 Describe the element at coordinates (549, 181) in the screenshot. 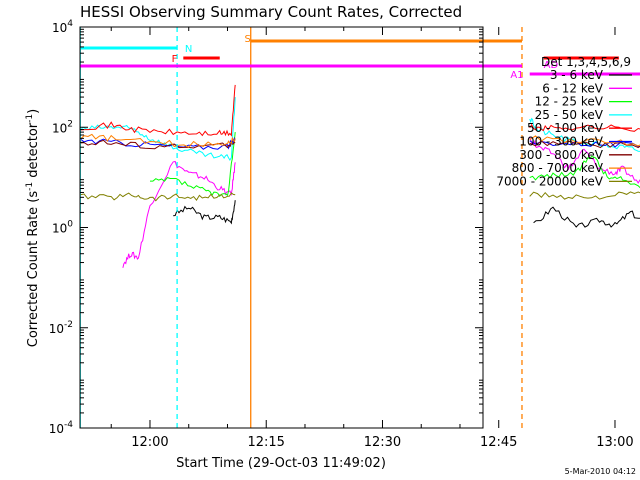

I see `legend-label: 7000 - 20000 keV` at that location.